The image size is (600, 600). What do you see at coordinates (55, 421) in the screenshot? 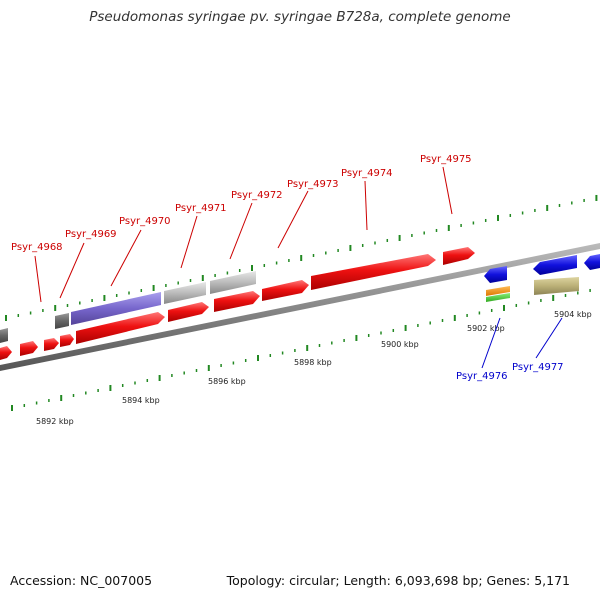
I see `tick-label: 5892 kbp` at bounding box center [55, 421].